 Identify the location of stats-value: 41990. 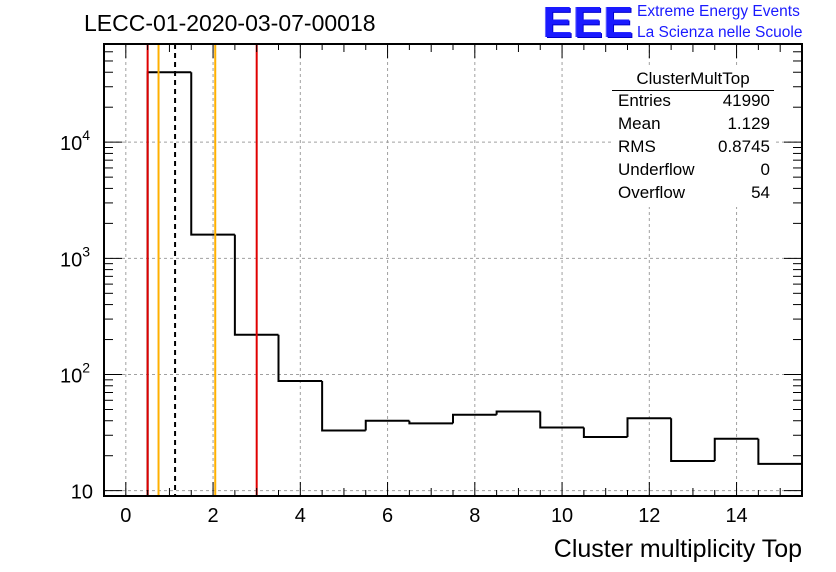
(746, 100).